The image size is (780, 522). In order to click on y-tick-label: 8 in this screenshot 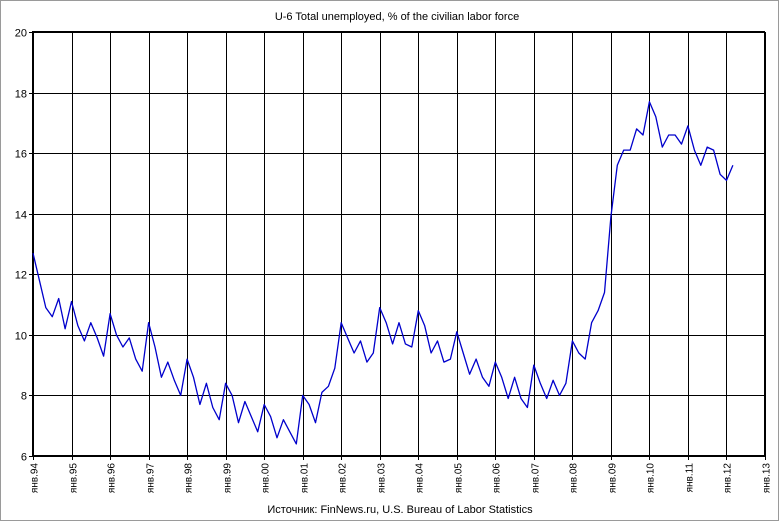, I will do `click(24, 397)`.